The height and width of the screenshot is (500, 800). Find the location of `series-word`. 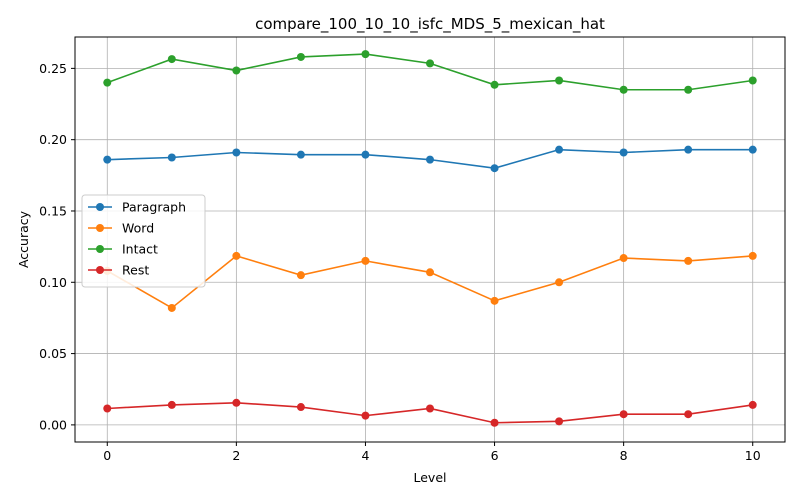

series-word is located at coordinates (430, 281).